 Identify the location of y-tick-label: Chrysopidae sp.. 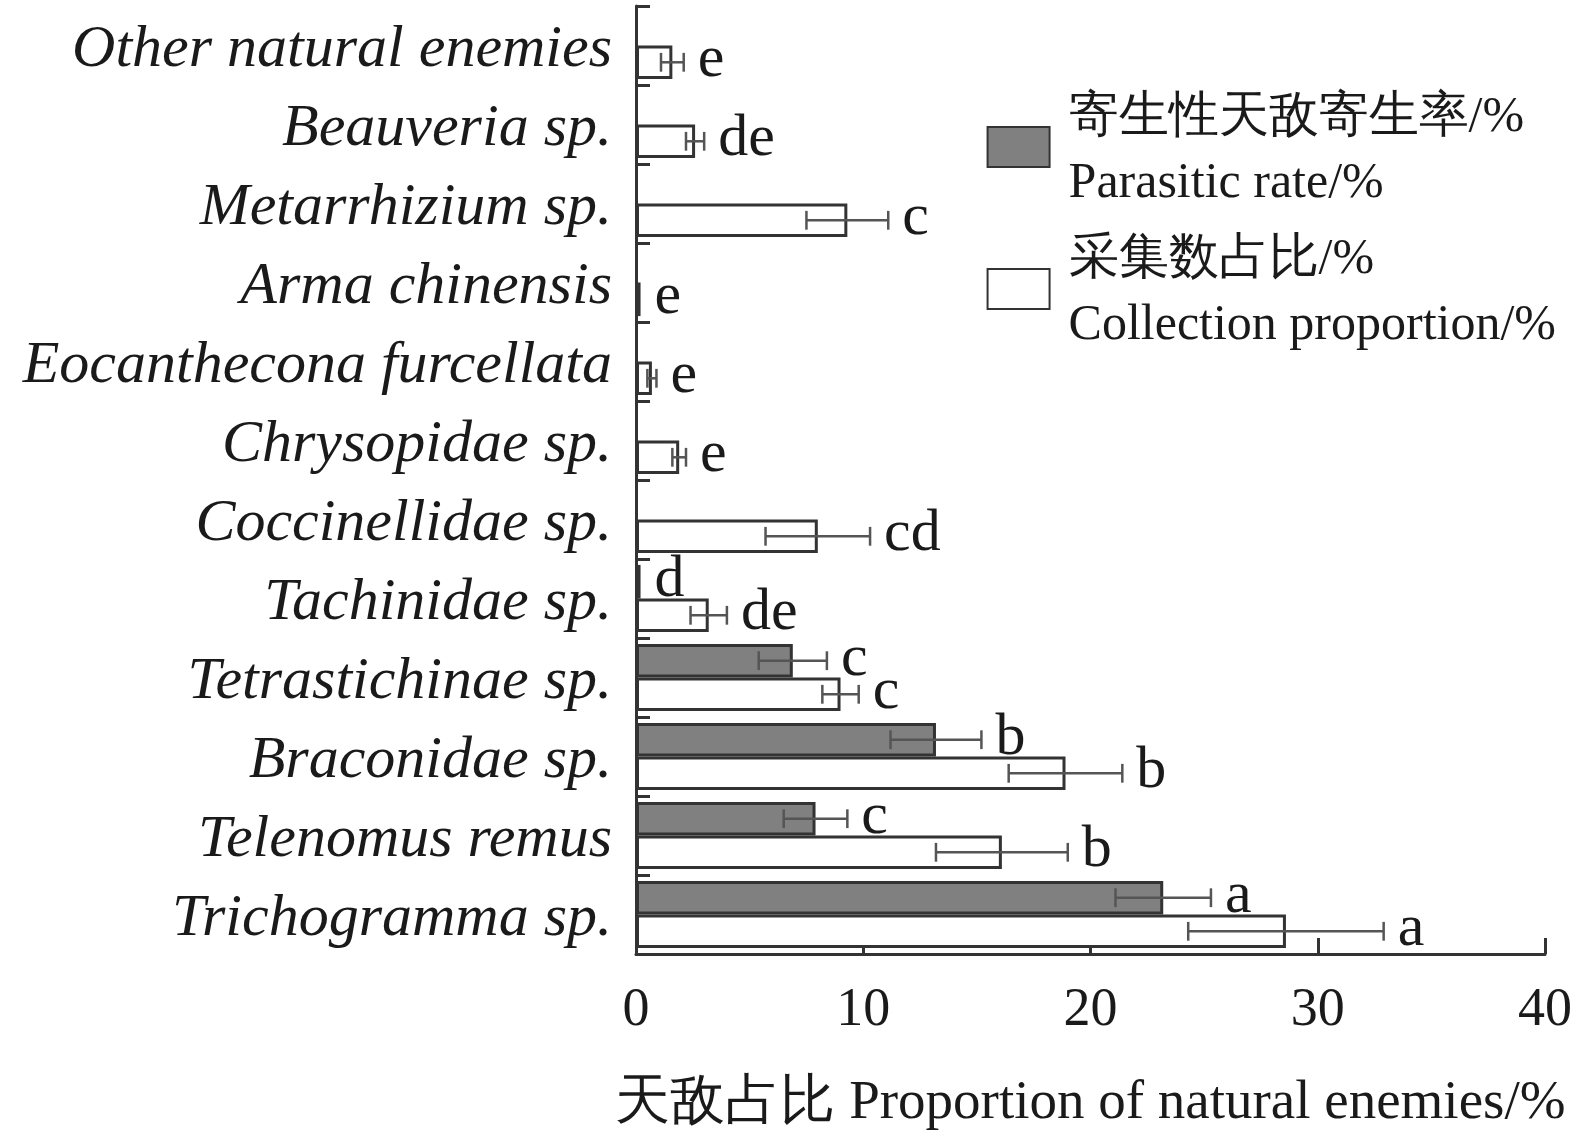
(417, 440).